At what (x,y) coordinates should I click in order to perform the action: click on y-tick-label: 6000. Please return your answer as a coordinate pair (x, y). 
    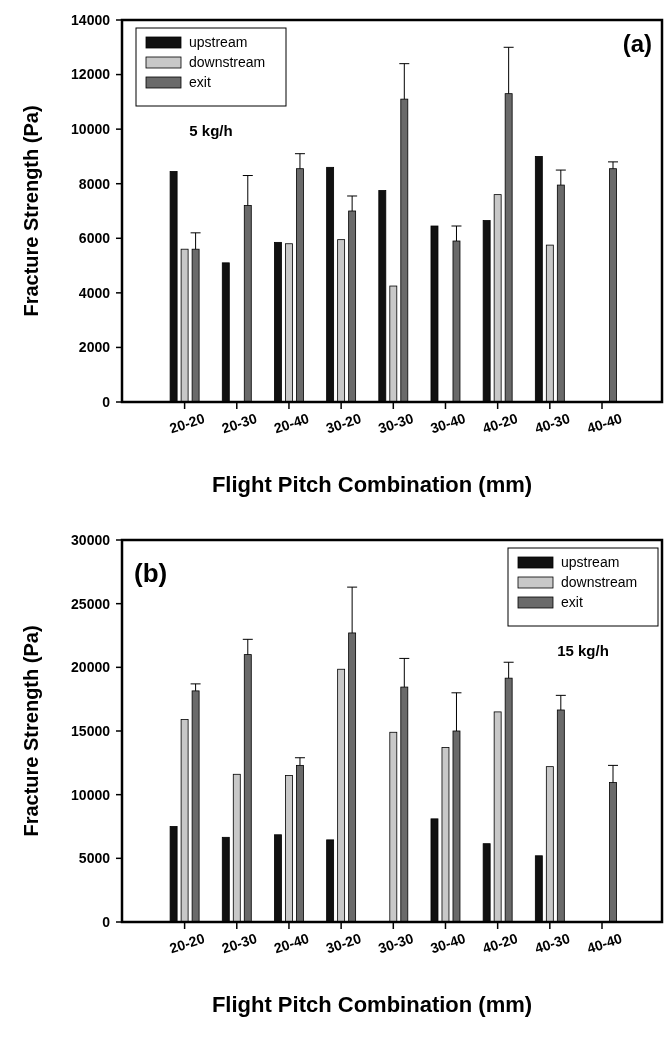
    Looking at the image, I should click on (94, 238).